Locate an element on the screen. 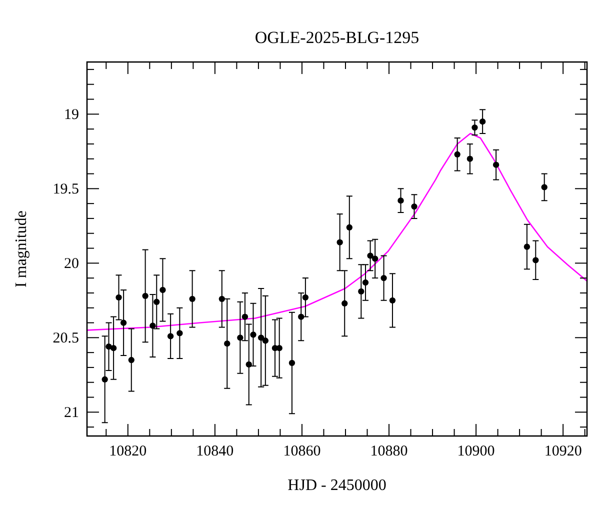 This screenshot has height=512, width=600. y-tick-label: 21 is located at coordinates (71, 412).